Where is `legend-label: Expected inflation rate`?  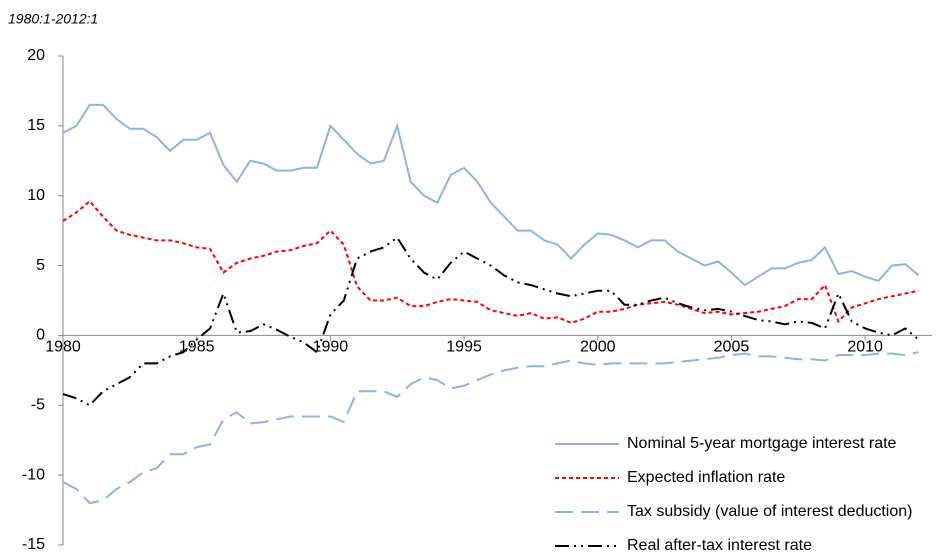 legend-label: Expected inflation rate is located at coordinates (706, 477).